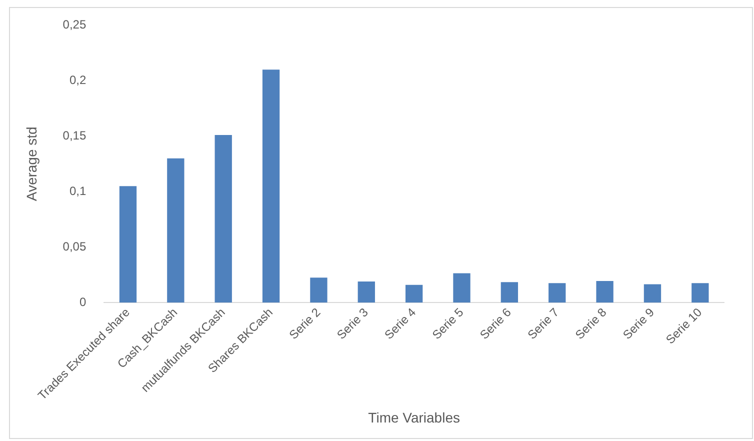  Describe the element at coordinates (74, 25) in the screenshot. I see `y-tick-label: 0,25` at that location.